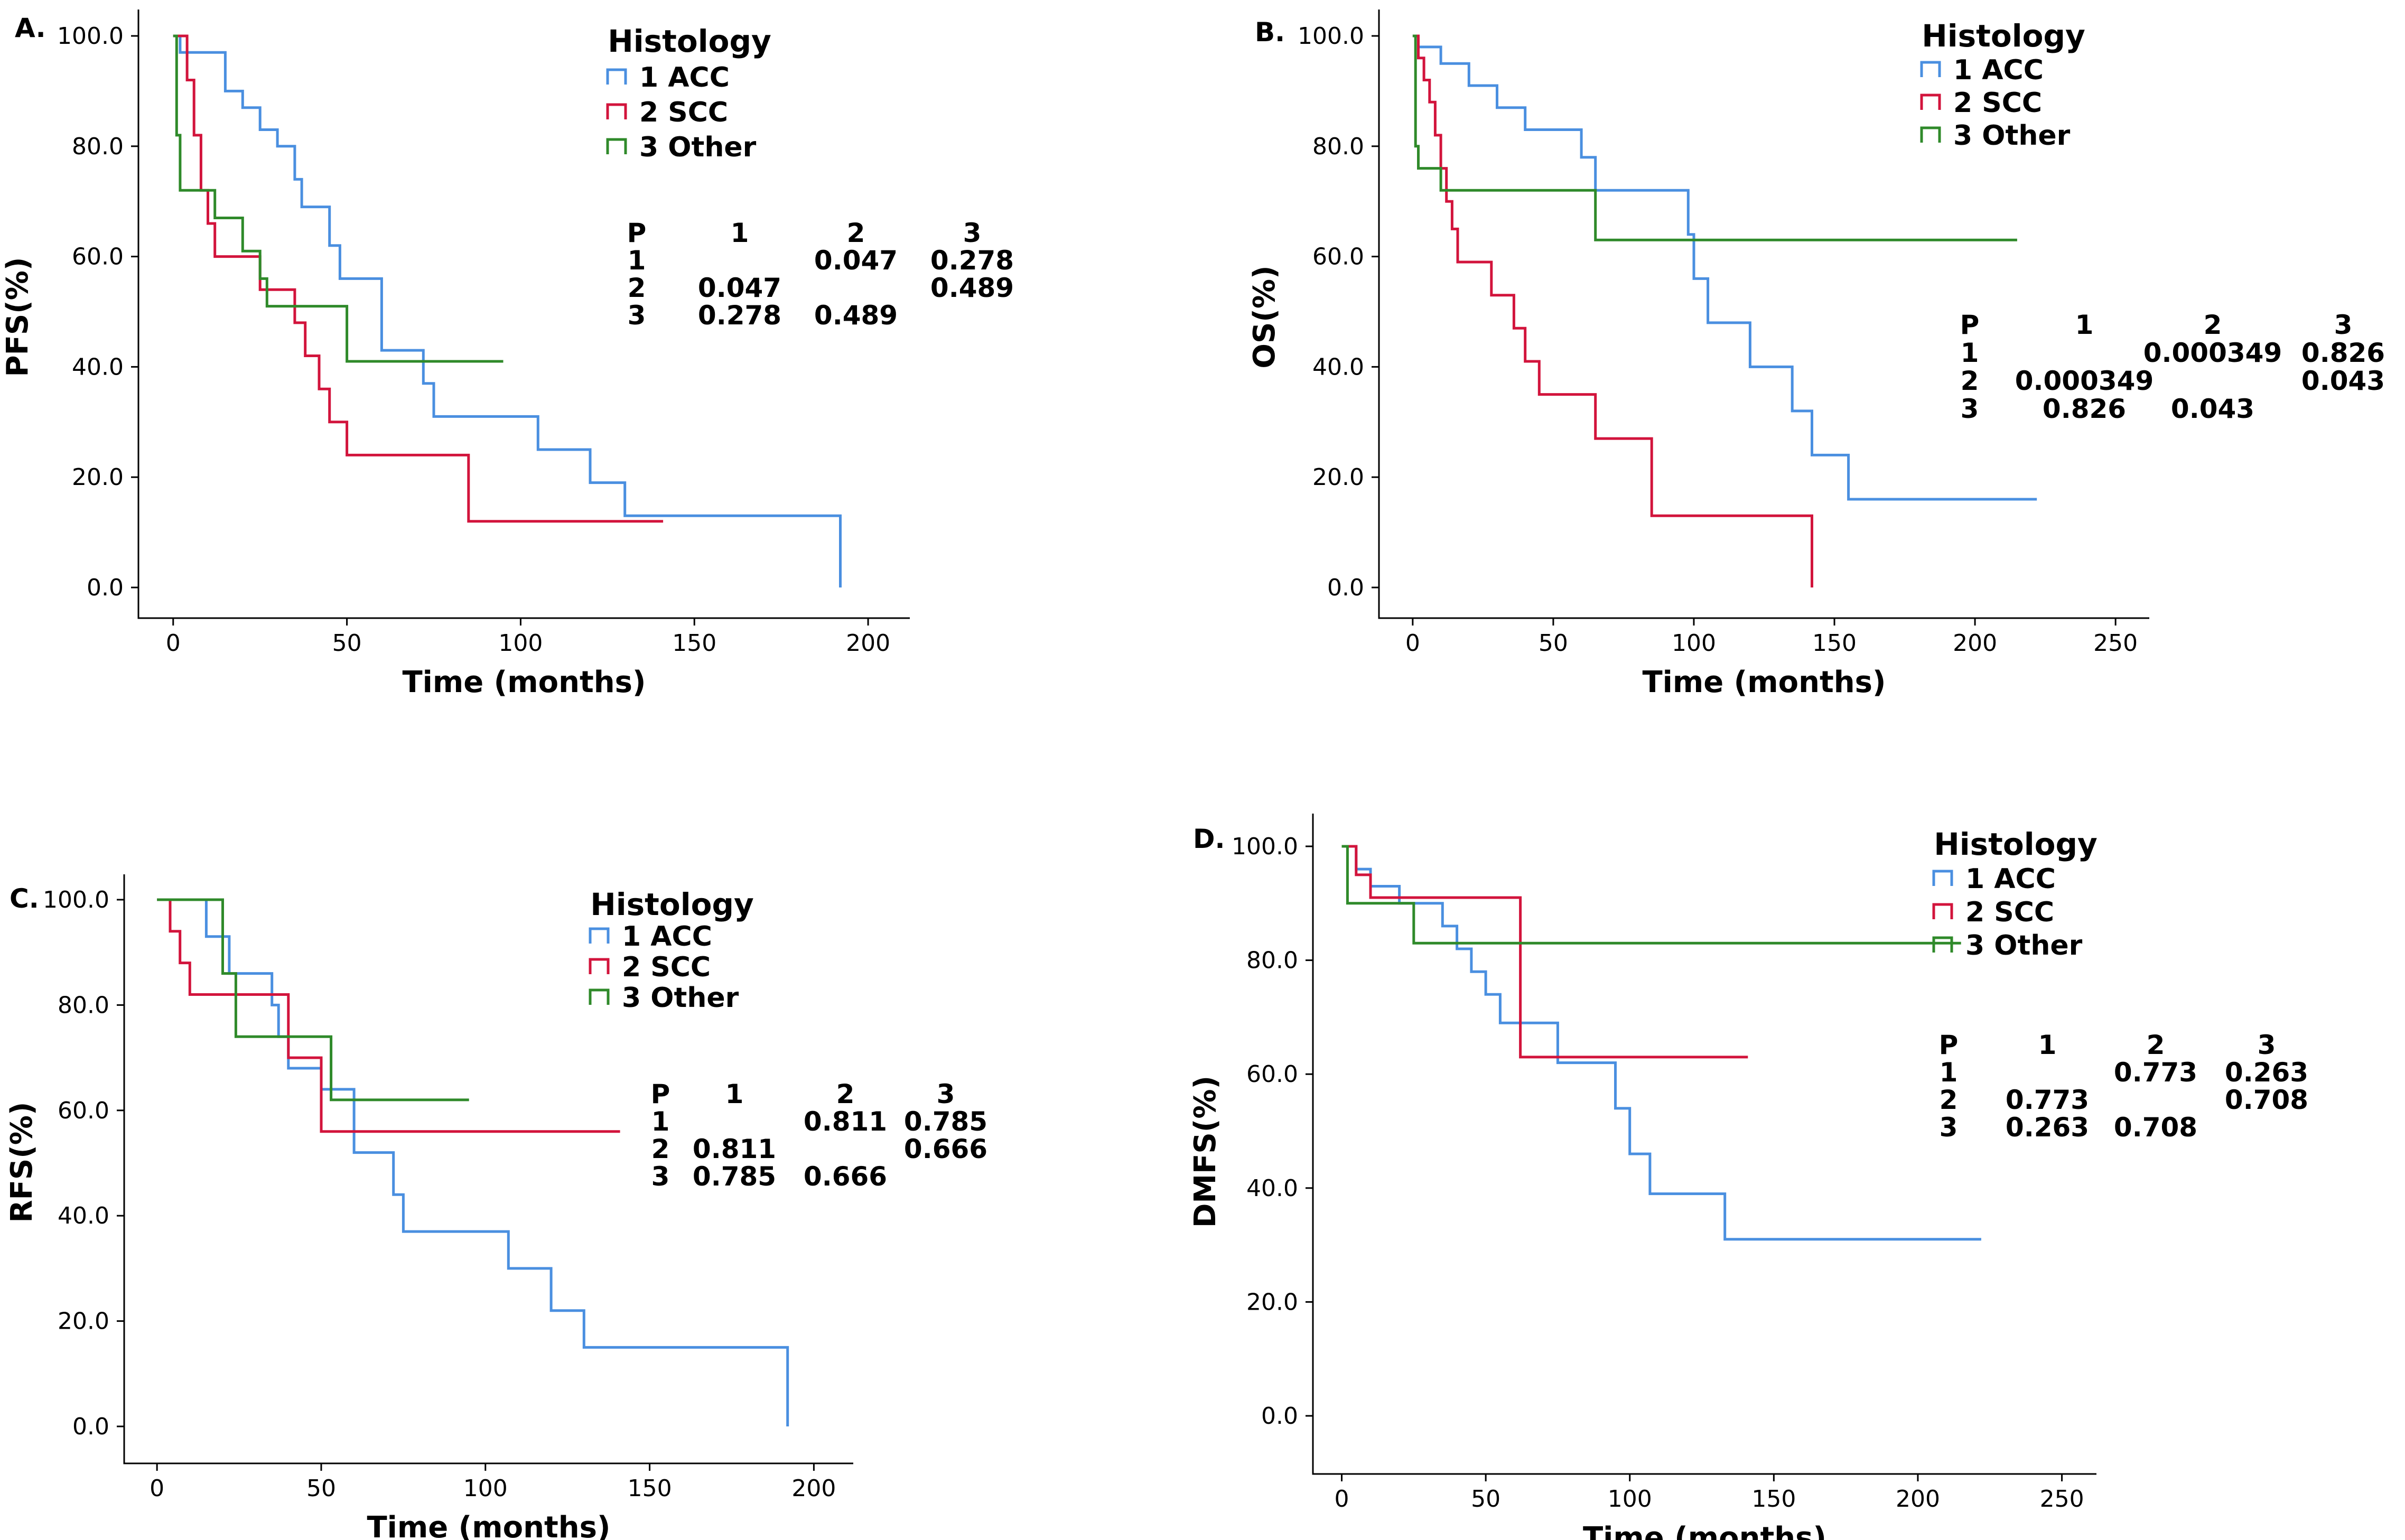 The height and width of the screenshot is (1540, 2405). I want to click on p-table-cell: 2, so click(1949, 1100).